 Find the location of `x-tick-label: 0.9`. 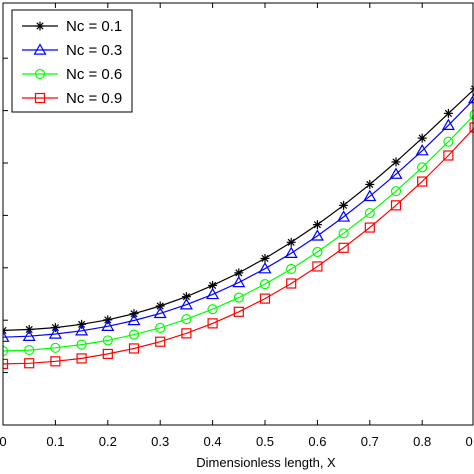

x-tick-label: 0.9 is located at coordinates (470, 441).